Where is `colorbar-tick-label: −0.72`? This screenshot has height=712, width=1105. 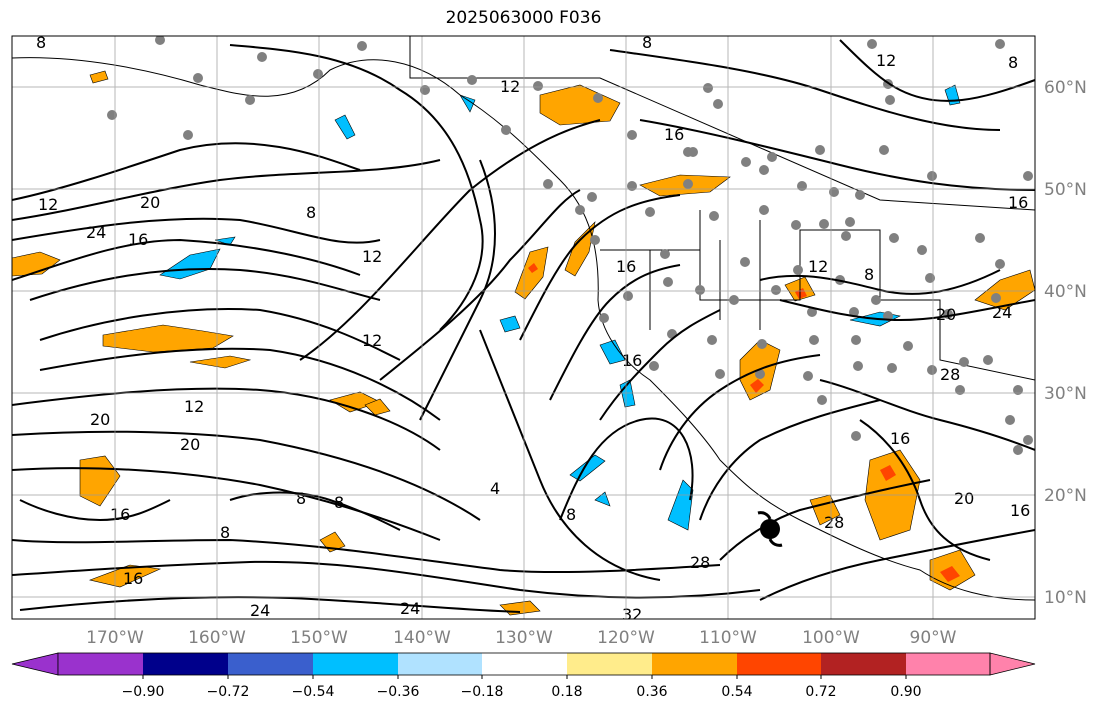
colorbar-tick-label: −0.72 is located at coordinates (228, 692).